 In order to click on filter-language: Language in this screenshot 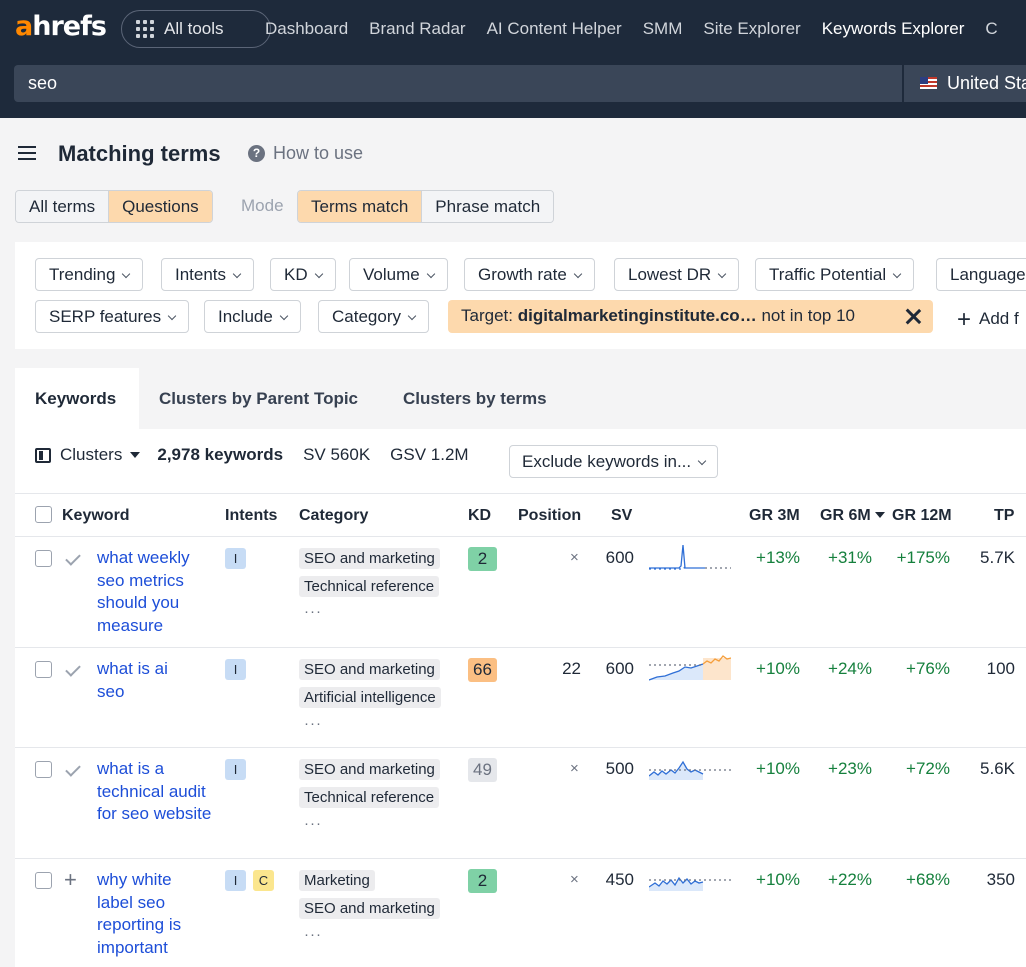, I will do `click(981, 274)`.